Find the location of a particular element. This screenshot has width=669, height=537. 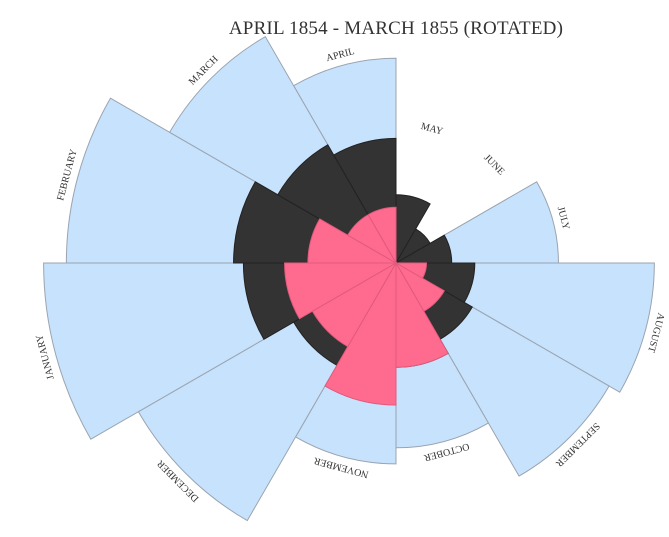

month-label-july: JULY is located at coordinates (563, 218).